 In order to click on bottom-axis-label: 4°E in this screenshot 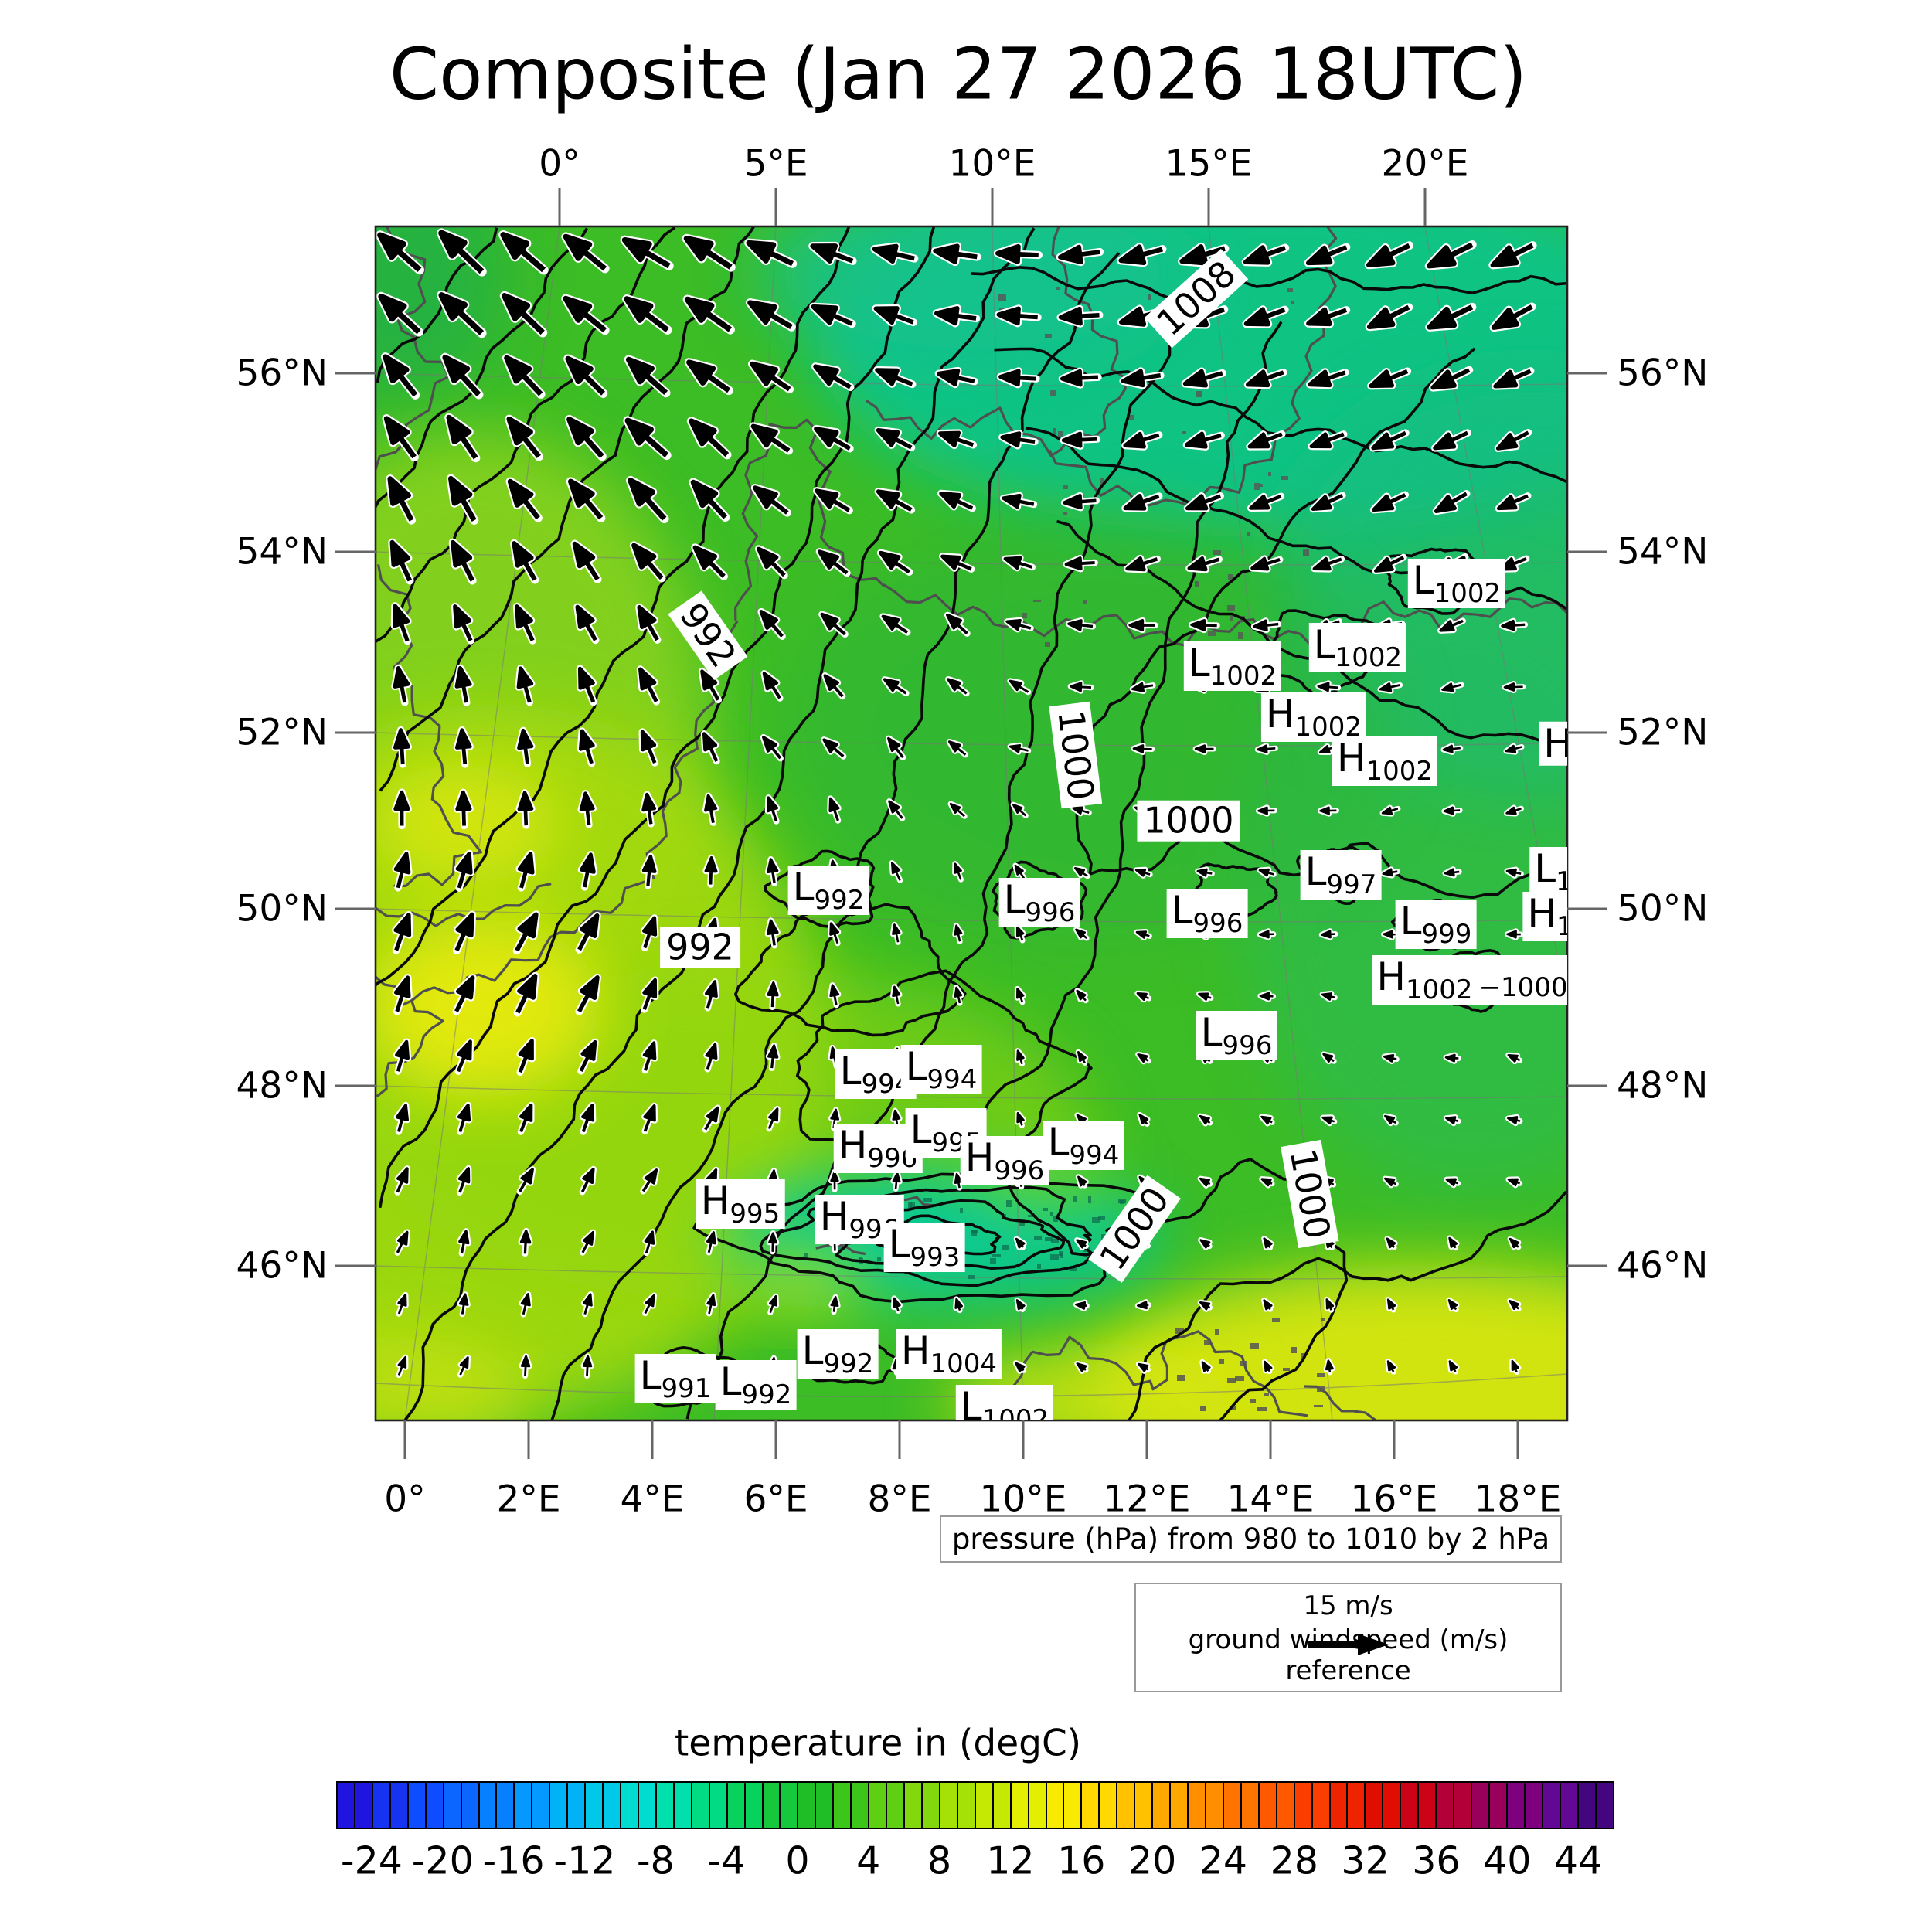, I will do `click(652, 1499)`.